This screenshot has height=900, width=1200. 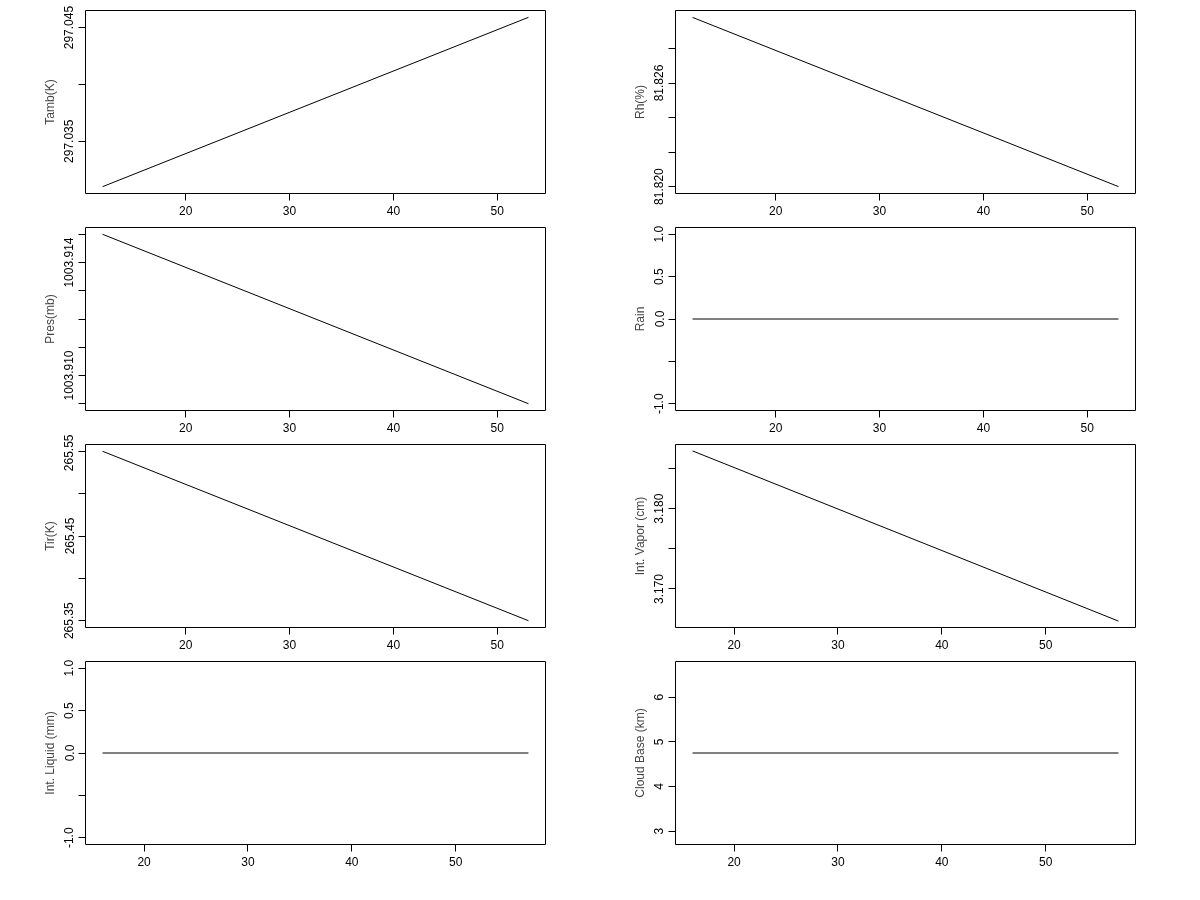 I want to click on y-tick-label: 5, so click(x=659, y=742).